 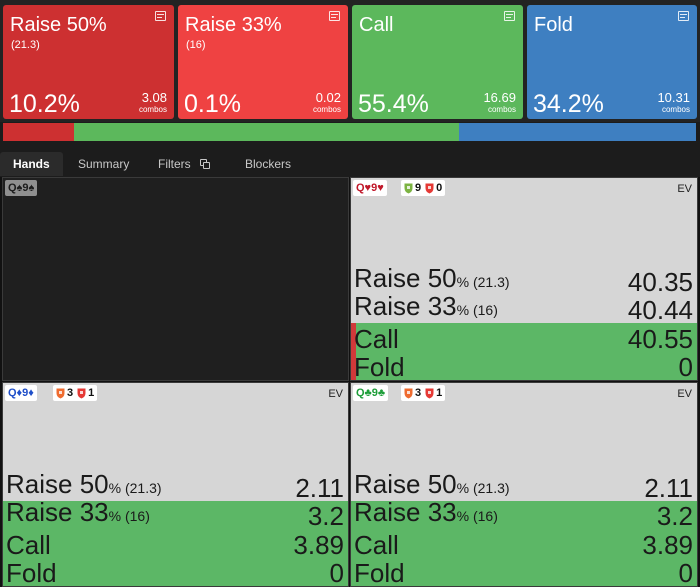 What do you see at coordinates (524, 308) in the screenshot?
I see `ev-row: Raise 33% (16) 40.44` at bounding box center [524, 308].